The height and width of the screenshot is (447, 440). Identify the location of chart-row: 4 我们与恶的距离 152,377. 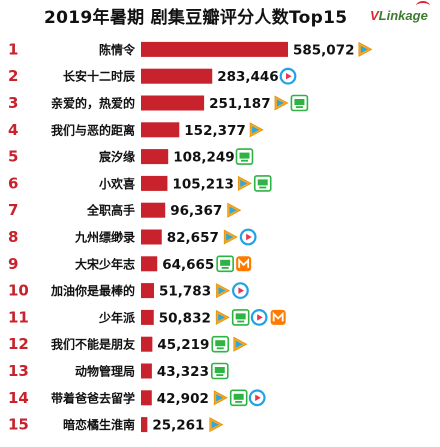
(136, 130).